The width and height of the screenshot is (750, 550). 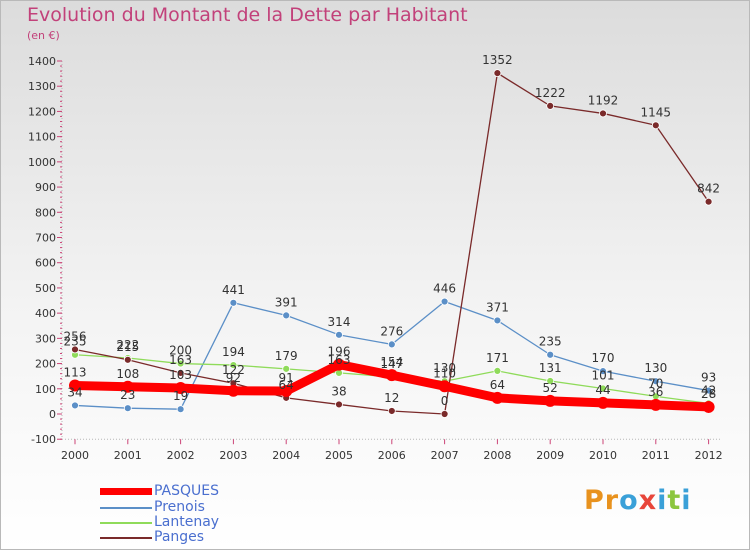 What do you see at coordinates (45, 338) in the screenshot?
I see `y-tick-label: 300` at bounding box center [45, 338].